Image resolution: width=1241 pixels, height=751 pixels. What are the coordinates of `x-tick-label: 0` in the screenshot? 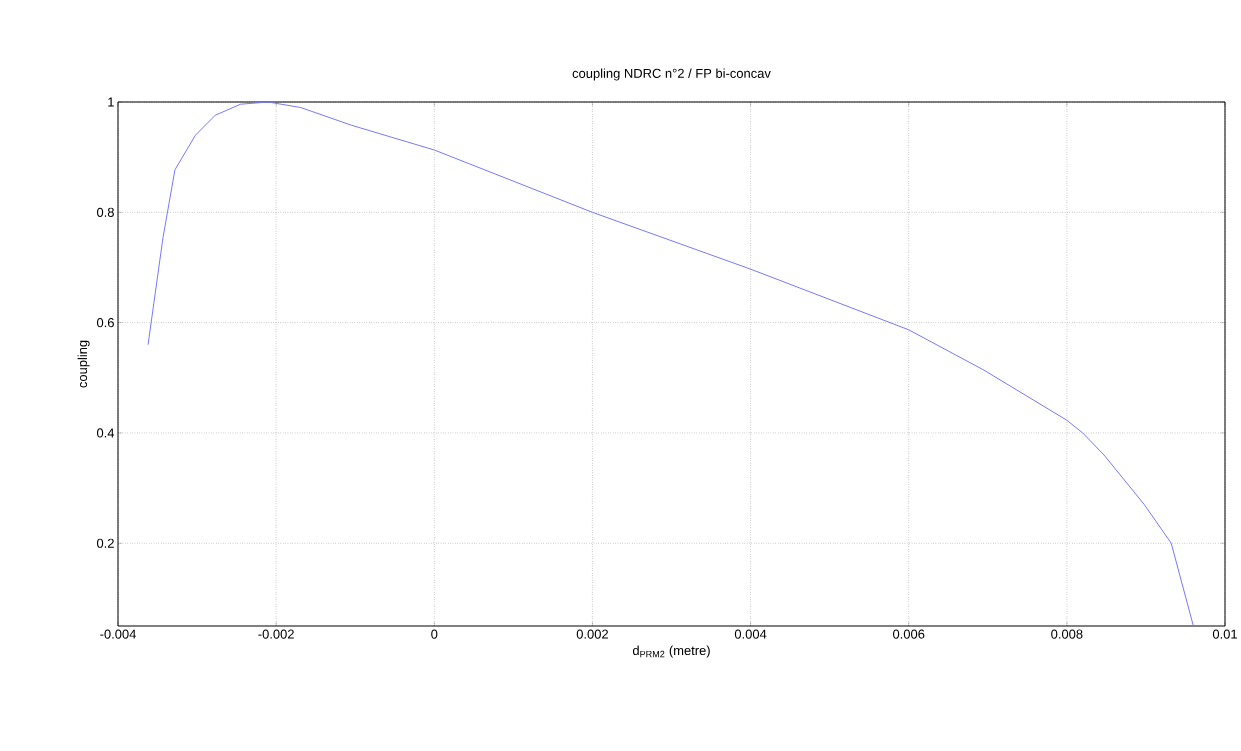 It's located at (434, 634).